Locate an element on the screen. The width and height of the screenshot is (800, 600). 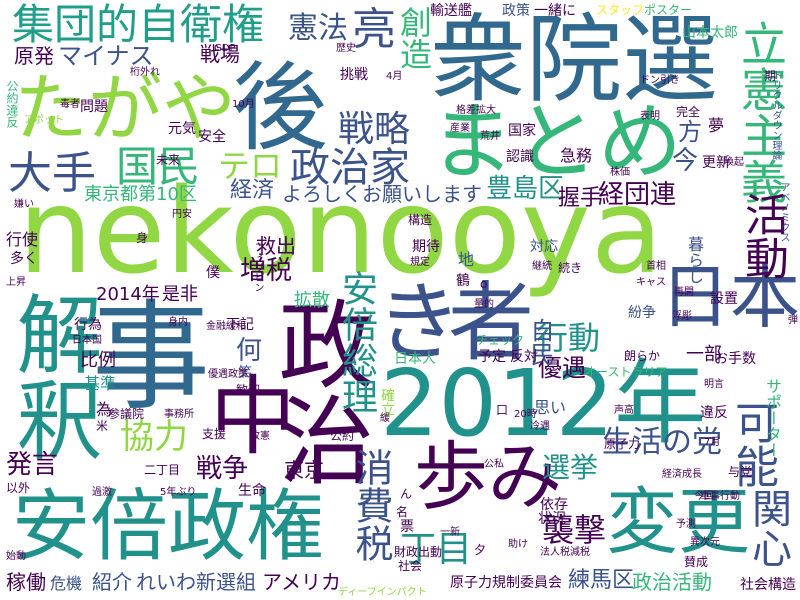
word-kanzen: 完全 is located at coordinates (688, 112).